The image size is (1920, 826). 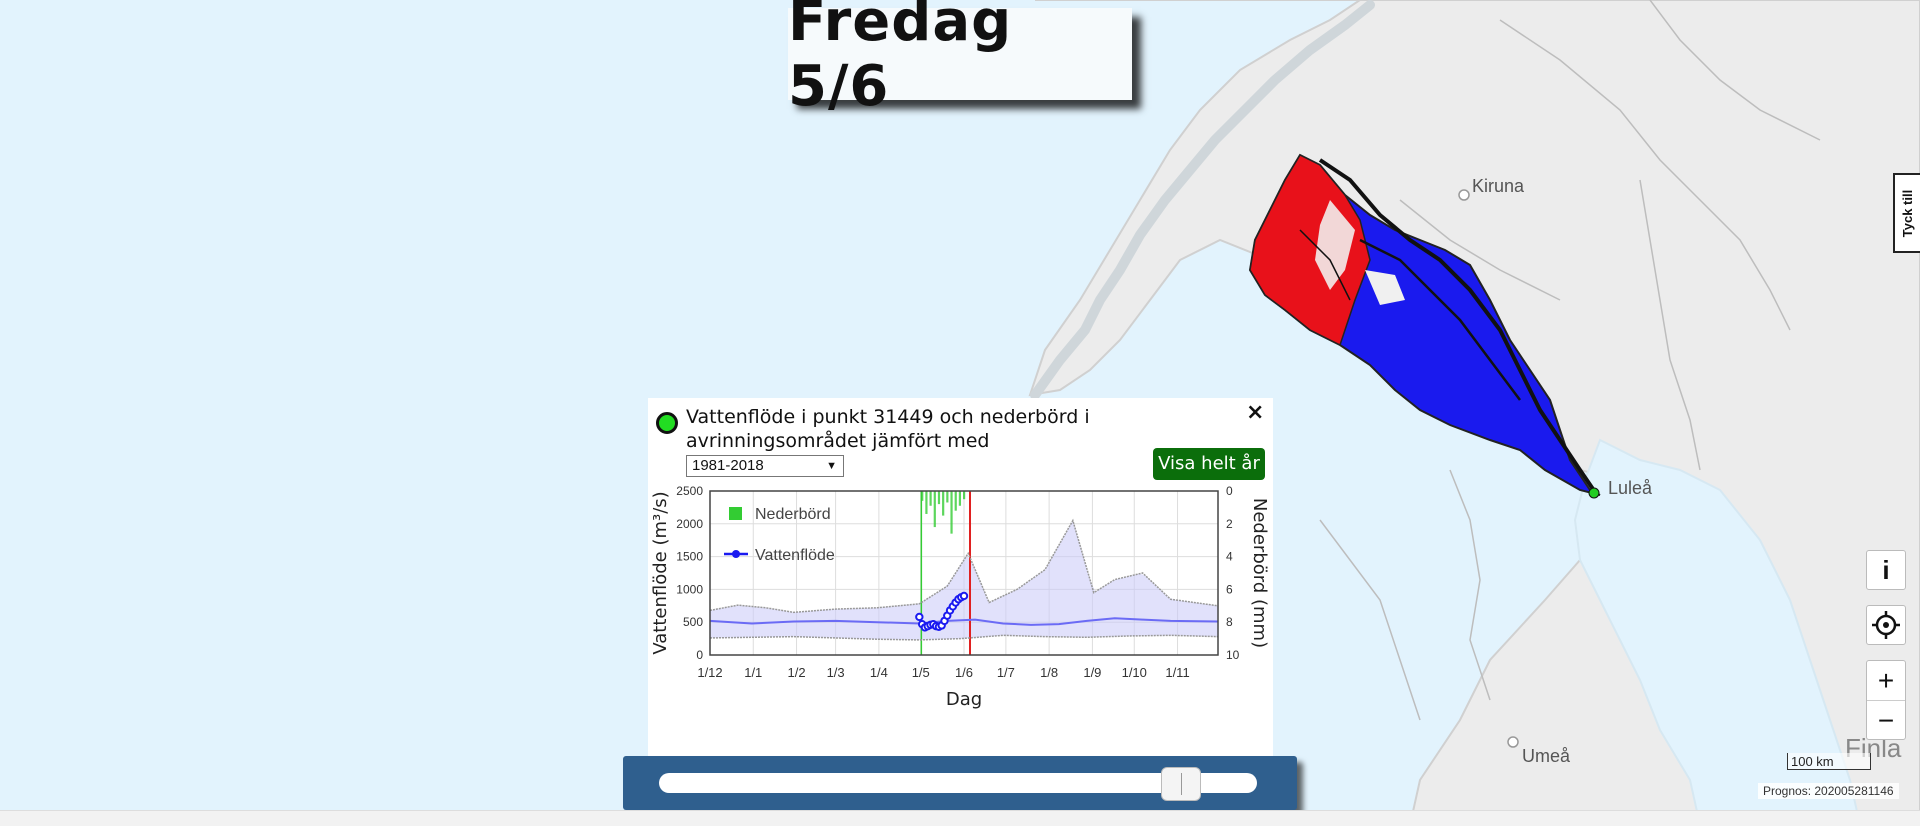 I want to click on zoom-controls: + −, so click(x=1886, y=700).